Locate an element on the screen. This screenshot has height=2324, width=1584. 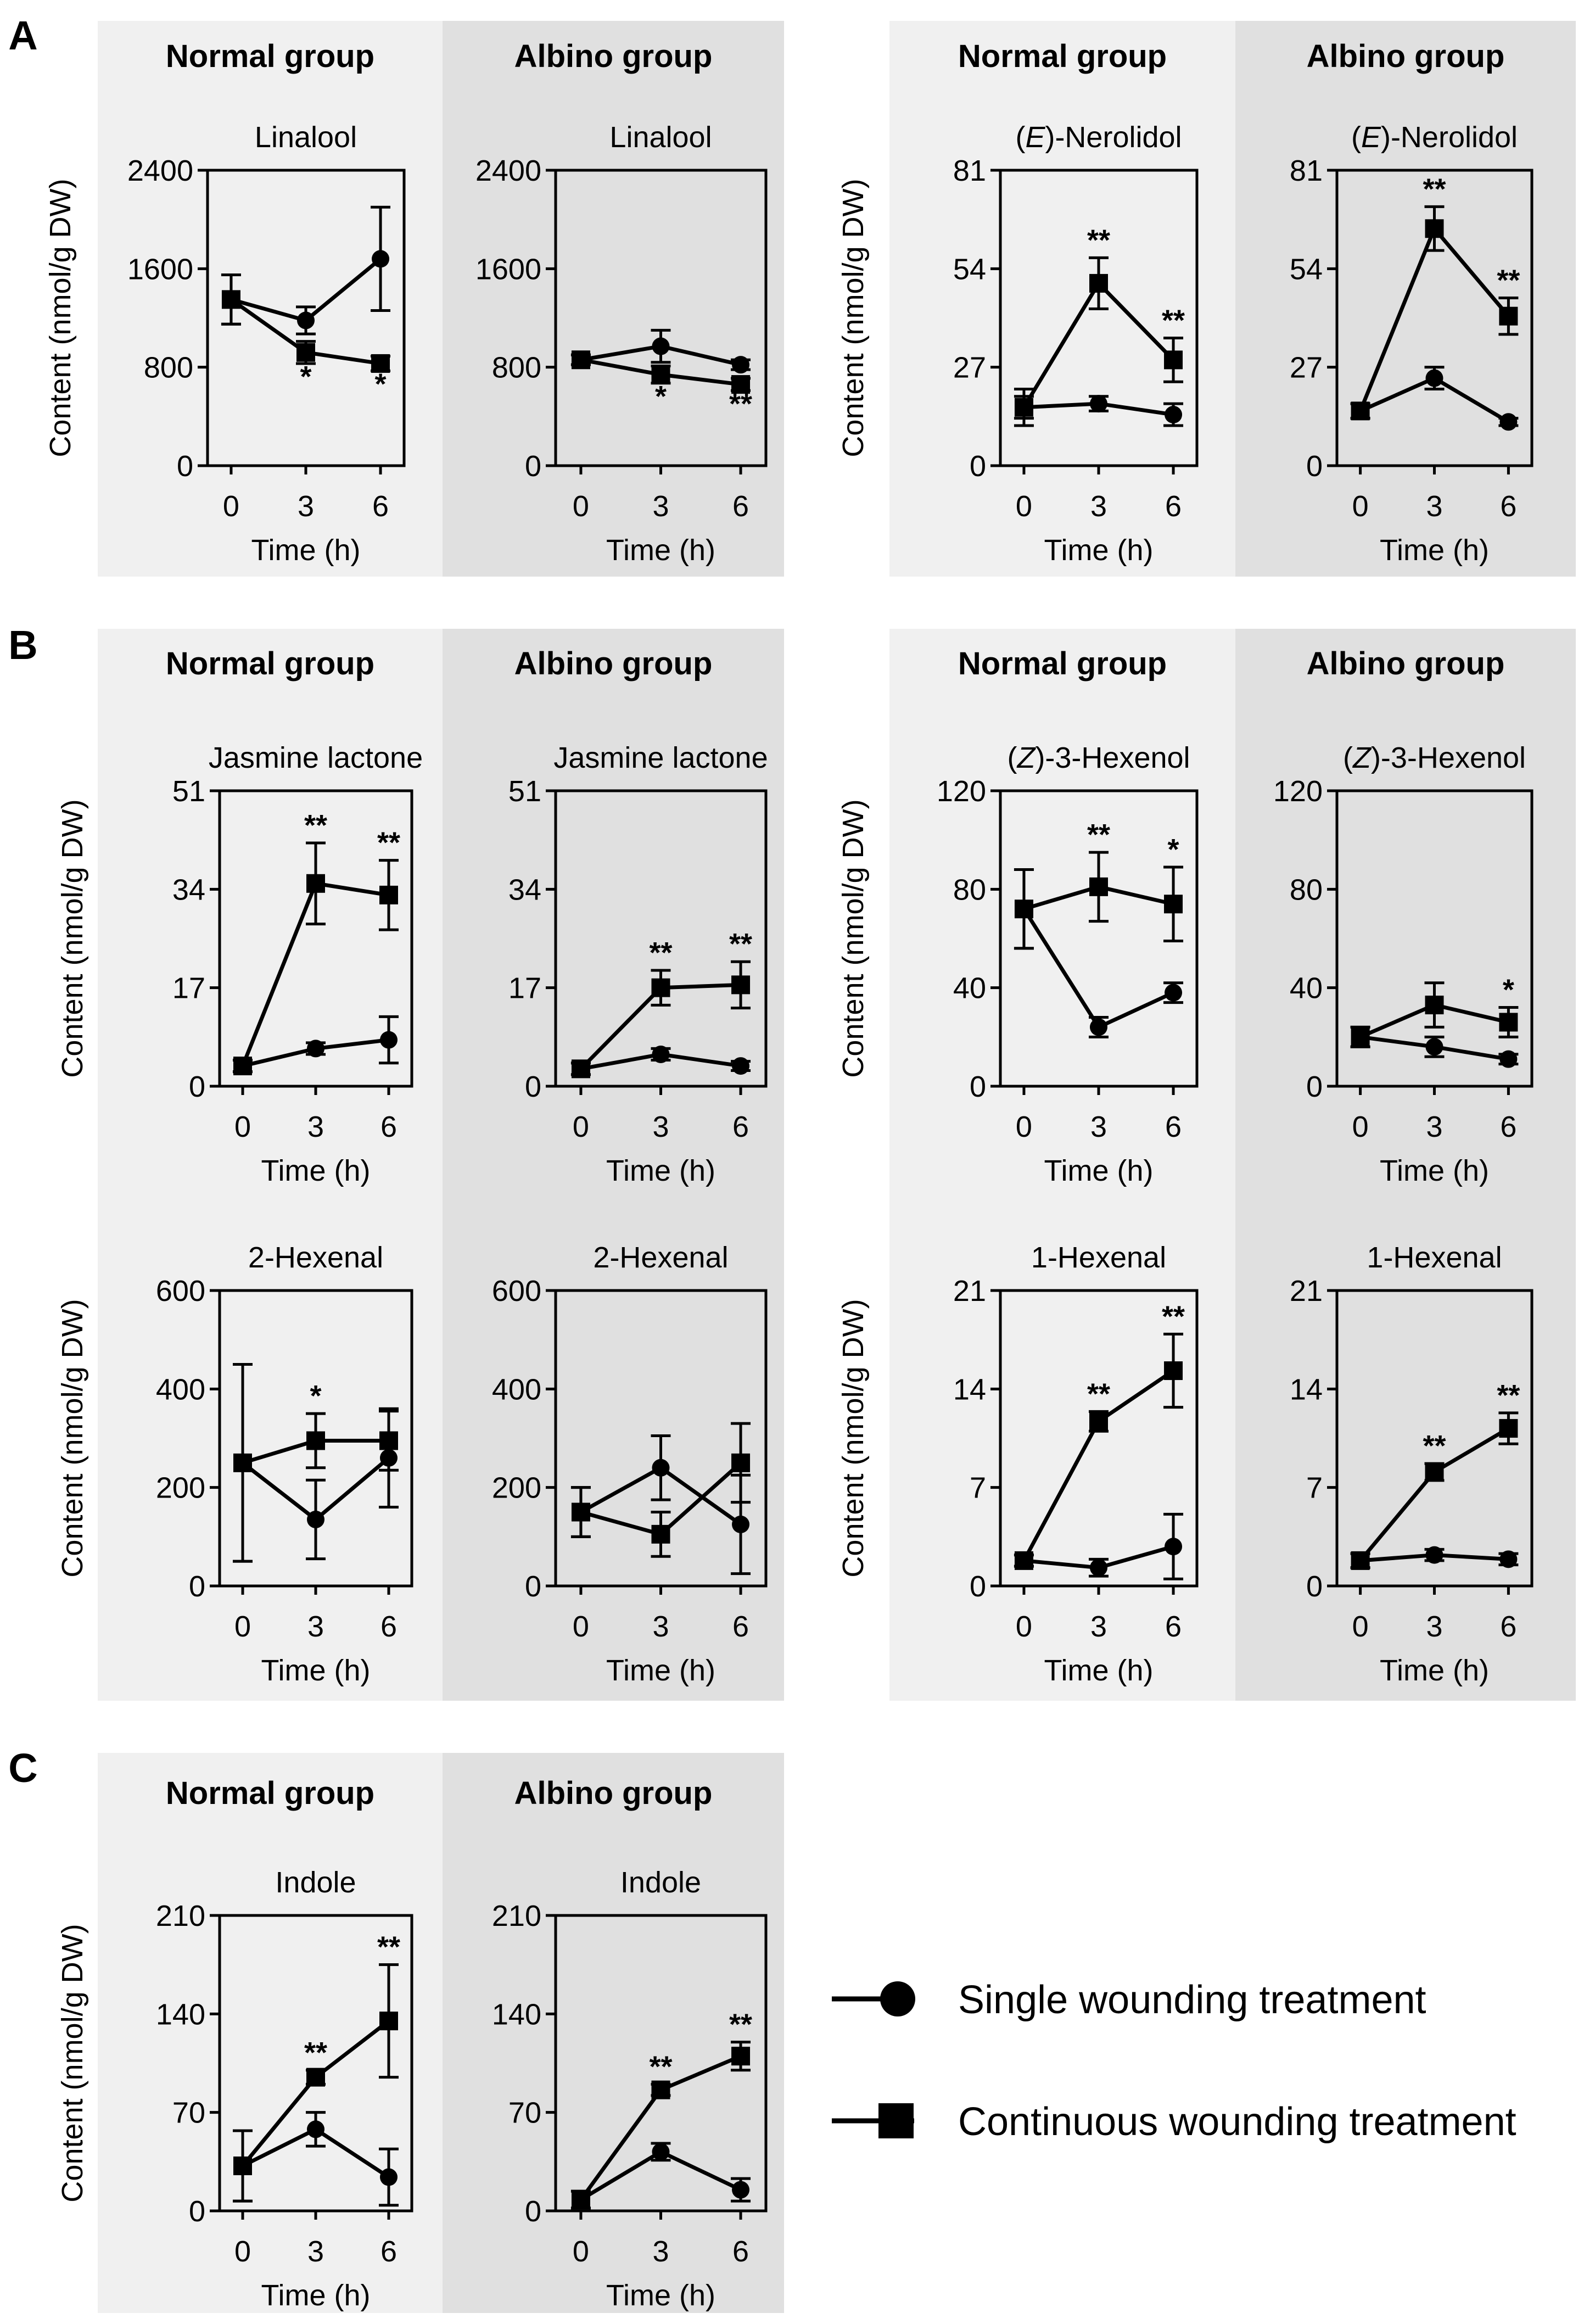
y-tick-label: 17 is located at coordinates (188, 989).